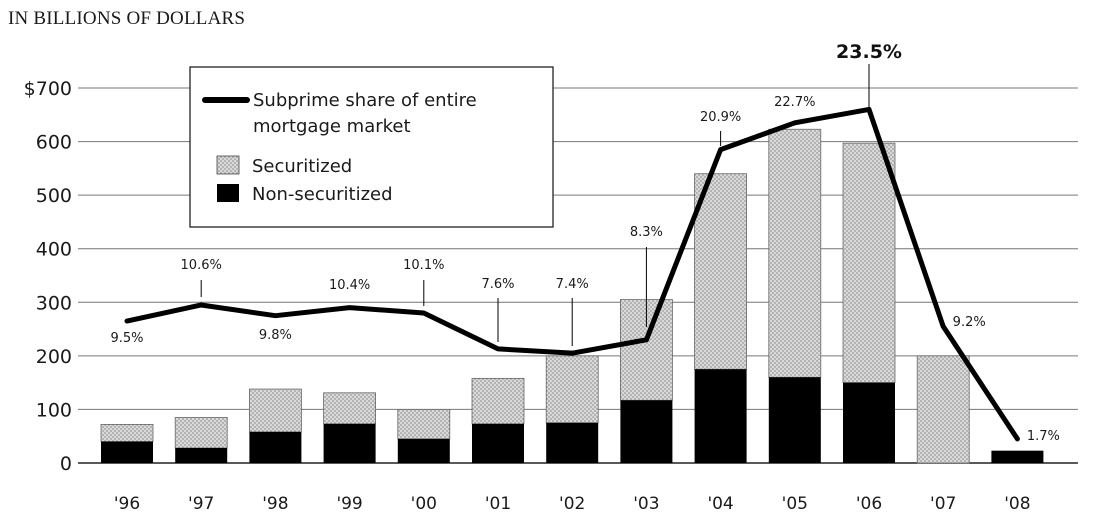 The height and width of the screenshot is (521, 1114). What do you see at coordinates (424, 504) in the screenshot?
I see `x-tick-label: '00` at bounding box center [424, 504].